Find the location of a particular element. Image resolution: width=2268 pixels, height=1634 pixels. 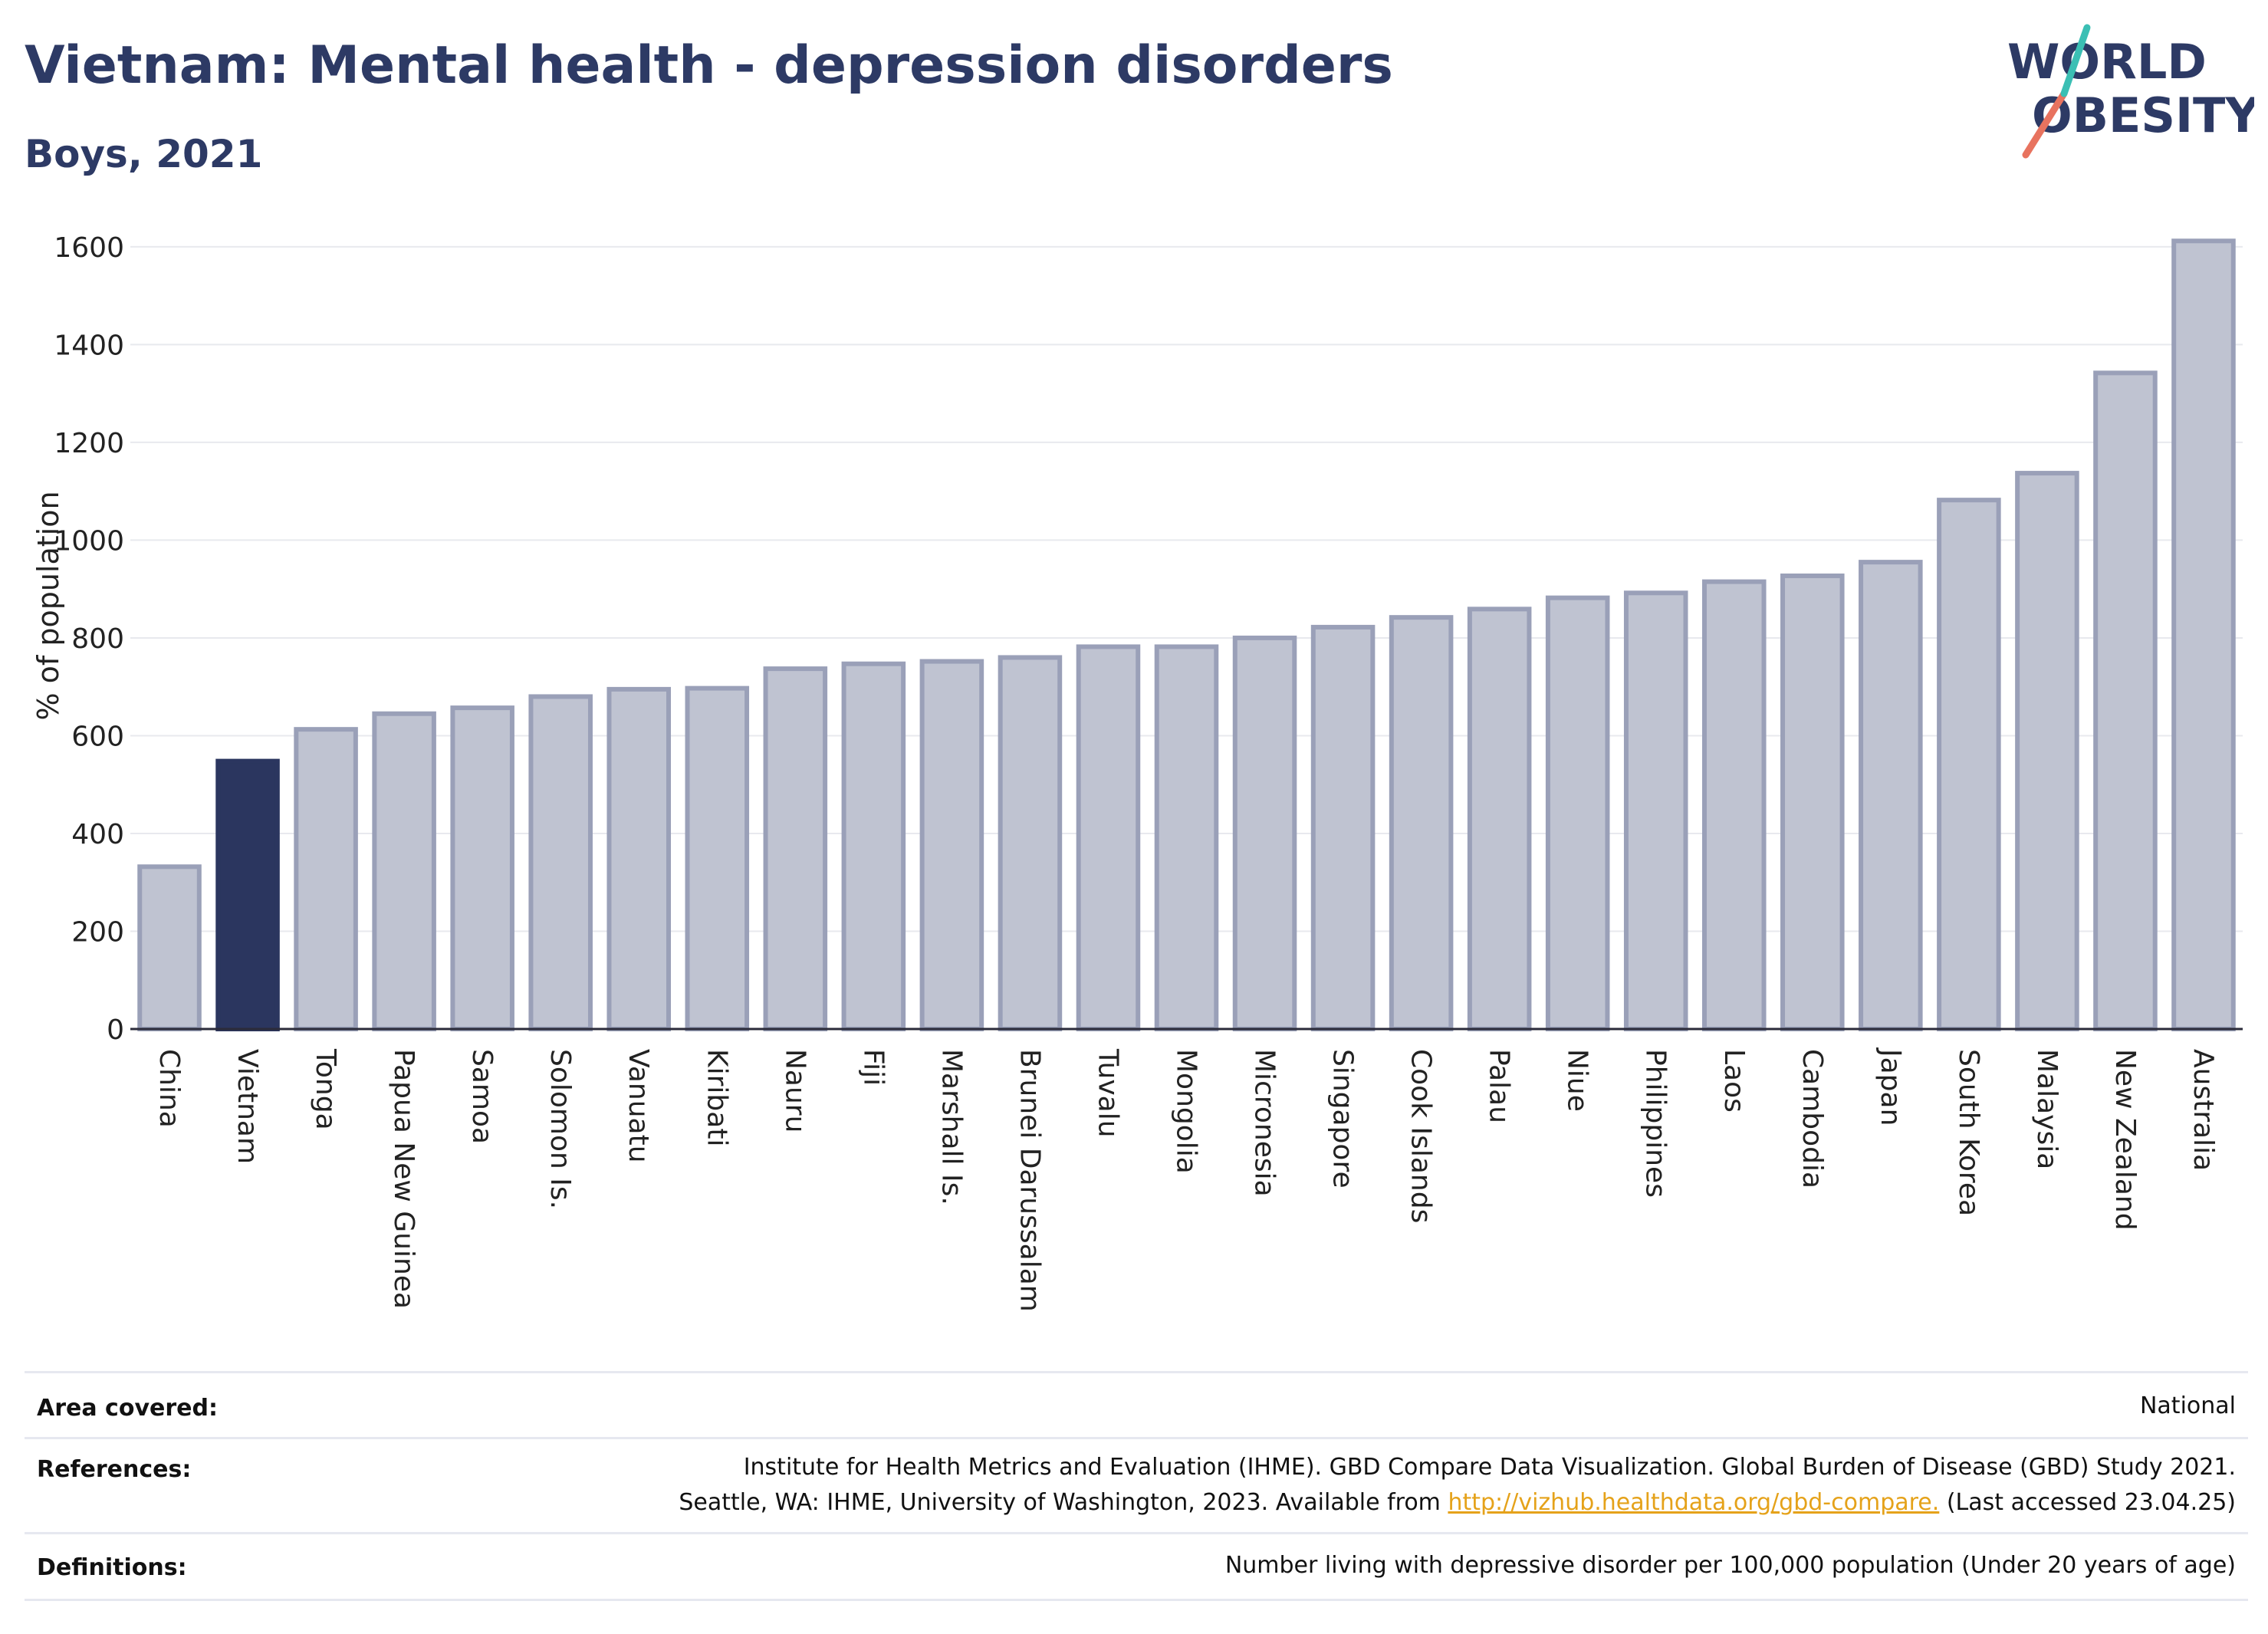

x-tick-label: Vanuatu is located at coordinates (638, 1106).